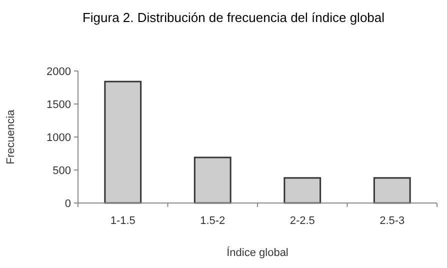  Describe the element at coordinates (257, 252) in the screenshot. I see `x-axis-title: Índice global` at that location.